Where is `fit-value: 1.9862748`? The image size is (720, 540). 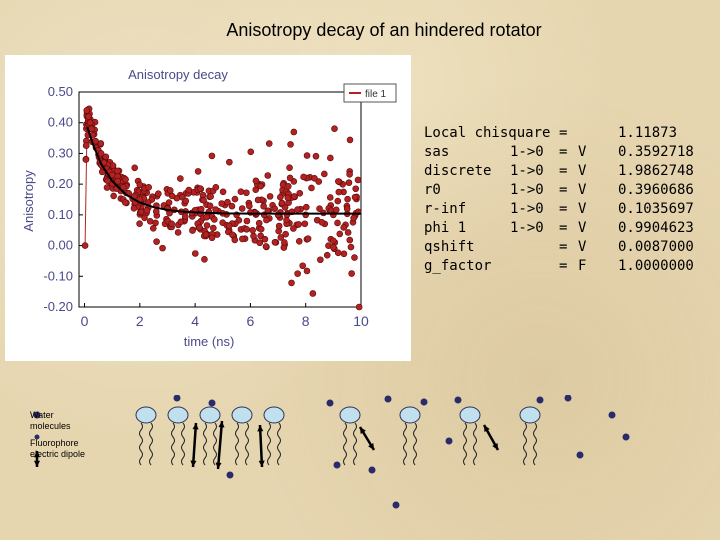 fit-value: 1.9862748 is located at coordinates (656, 171).